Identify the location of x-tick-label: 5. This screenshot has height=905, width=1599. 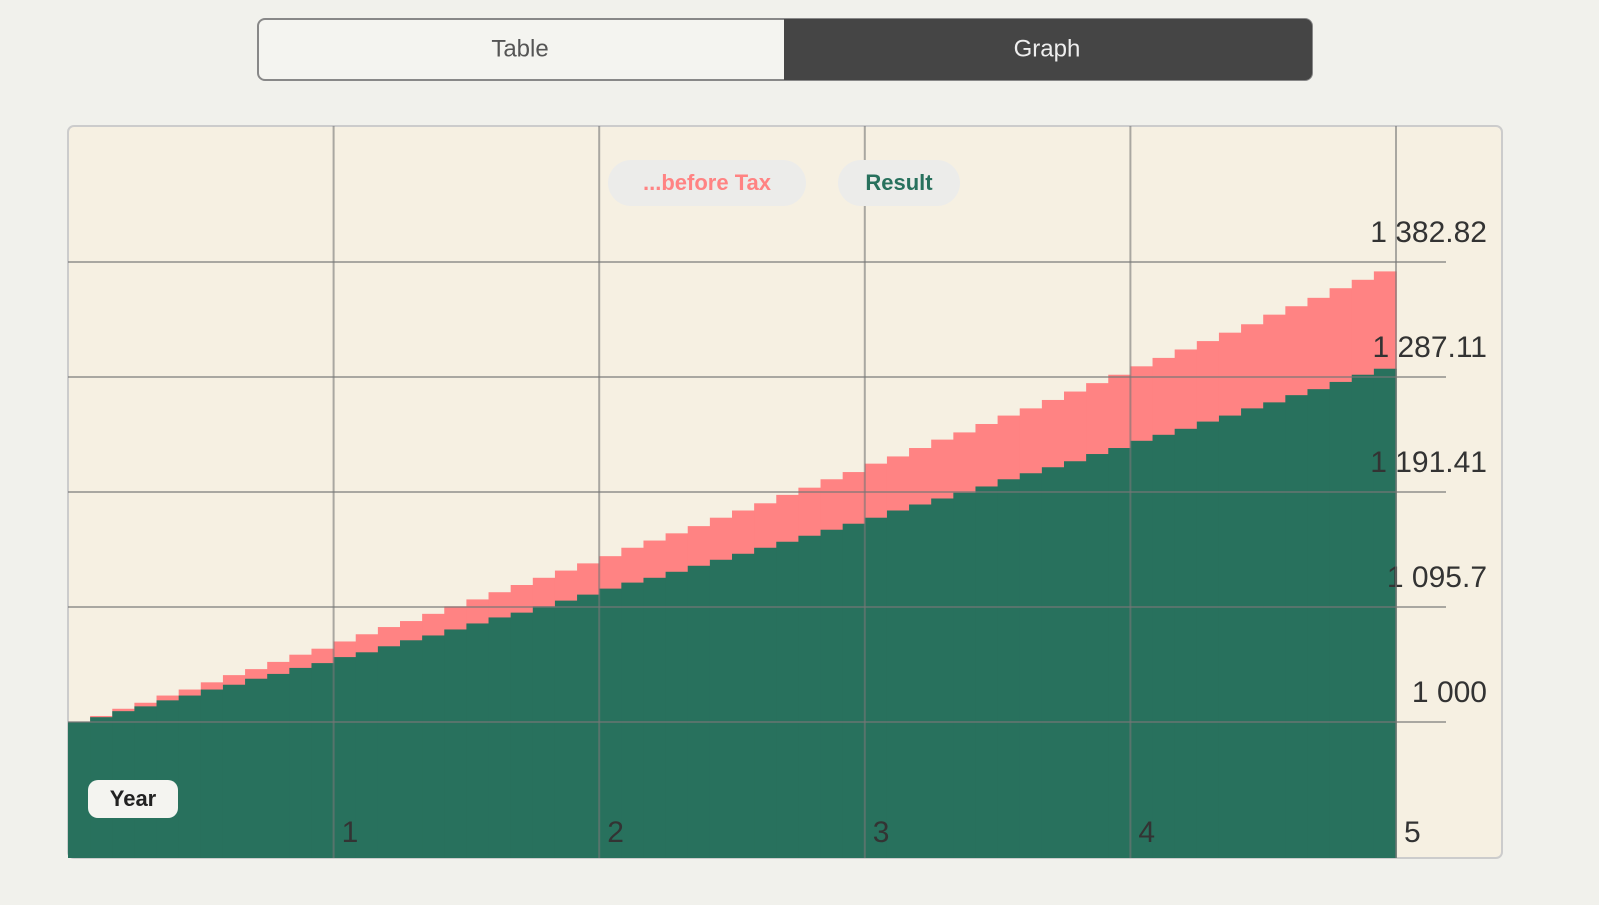
(1412, 832).